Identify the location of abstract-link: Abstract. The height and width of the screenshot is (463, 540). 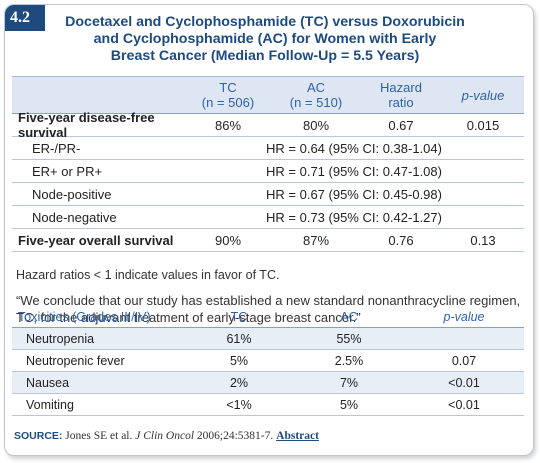
(297, 436).